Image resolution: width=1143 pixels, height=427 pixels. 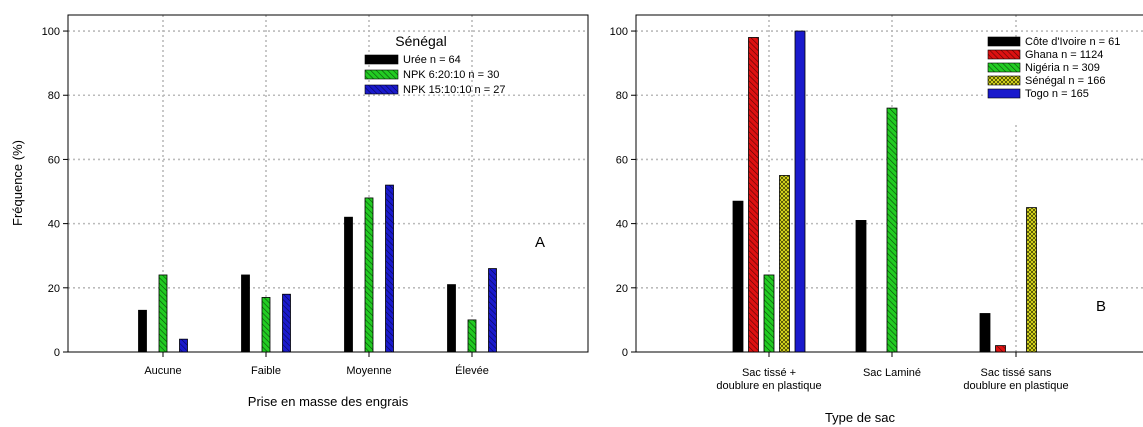 What do you see at coordinates (769, 373) in the screenshot?
I see `x-tick-label-line: Sac tissé +` at bounding box center [769, 373].